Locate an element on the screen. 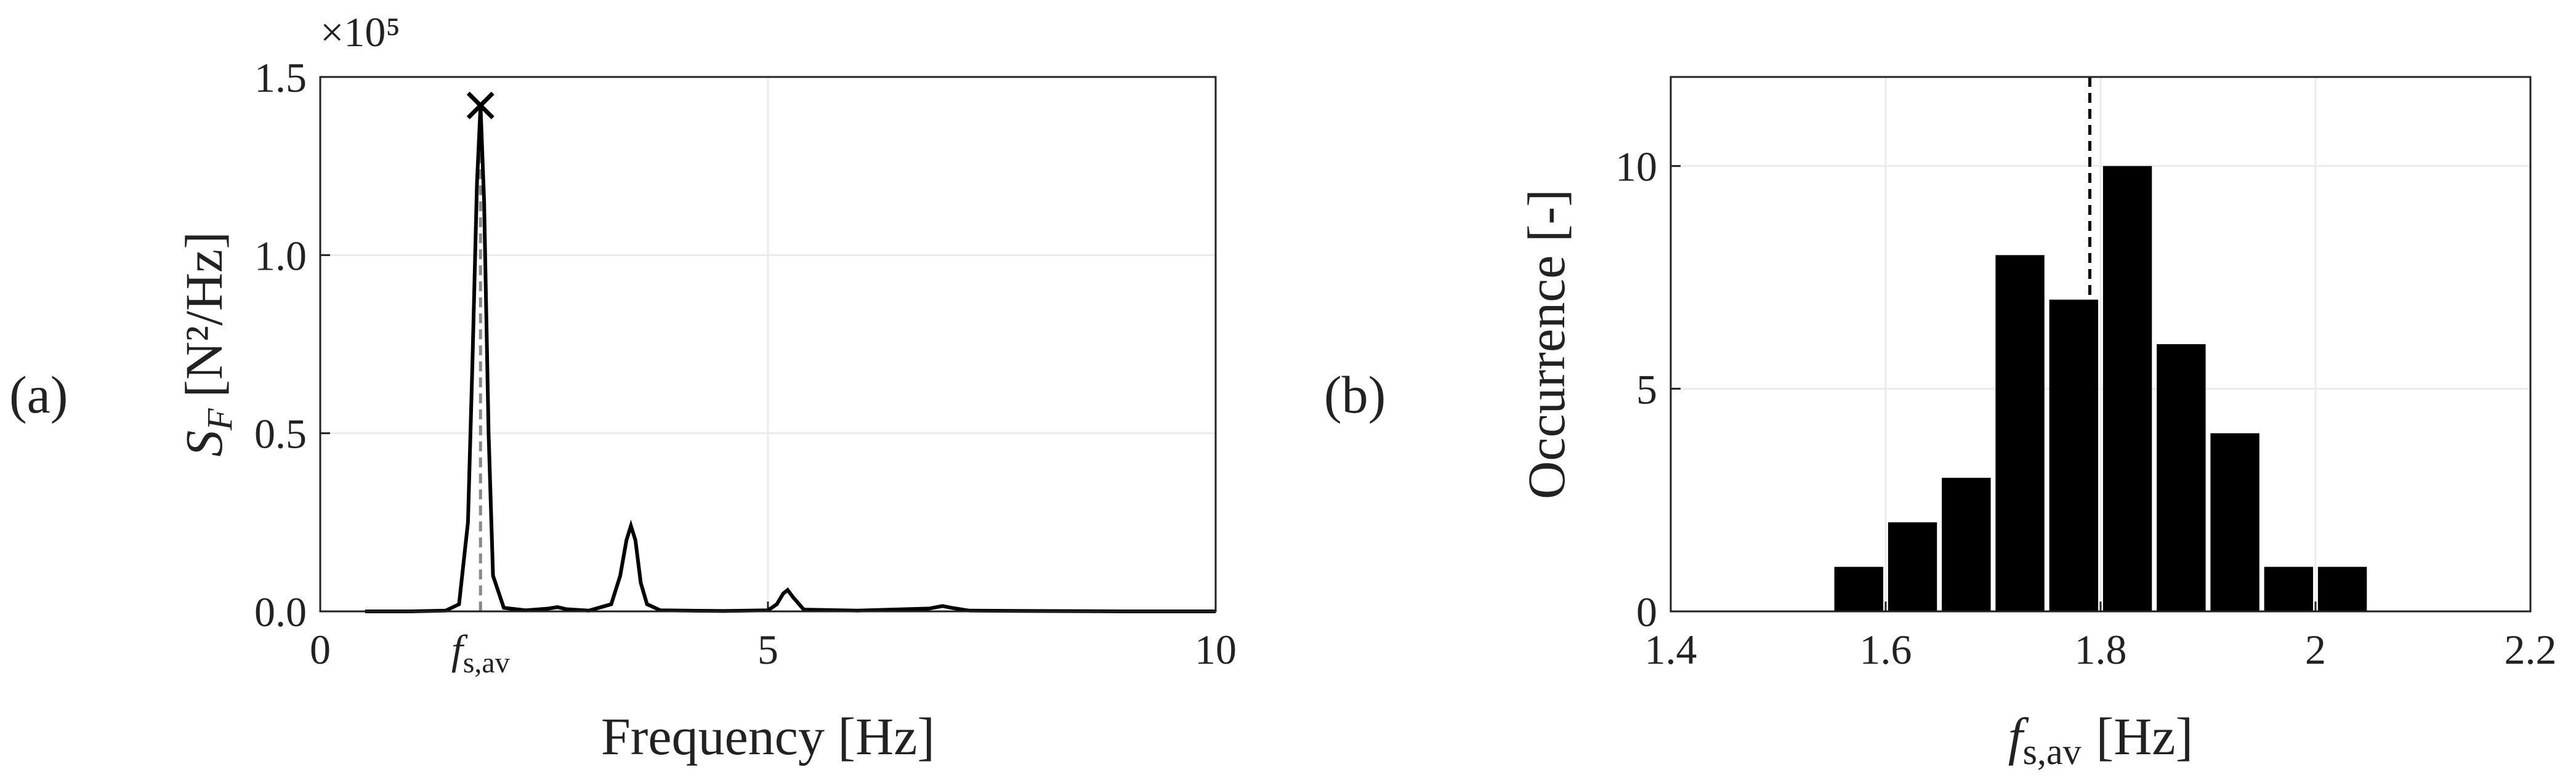 The height and width of the screenshot is (777, 2576). x-axis-label: Frequency [Hz] is located at coordinates (768, 736).